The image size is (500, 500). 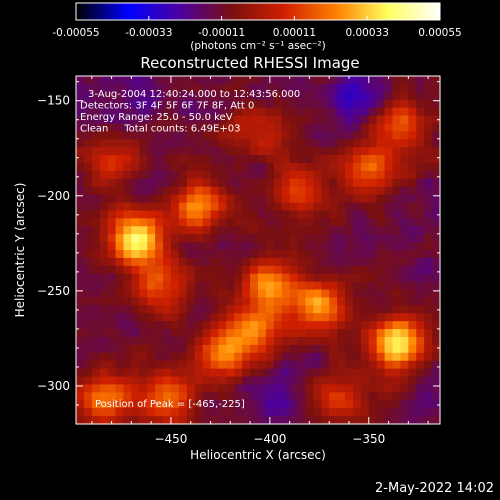 What do you see at coordinates (167, 106) in the screenshot?
I see `info-line: Detectors: 3F 4F 5F 6F 7F 8F, Att 0` at bounding box center [167, 106].